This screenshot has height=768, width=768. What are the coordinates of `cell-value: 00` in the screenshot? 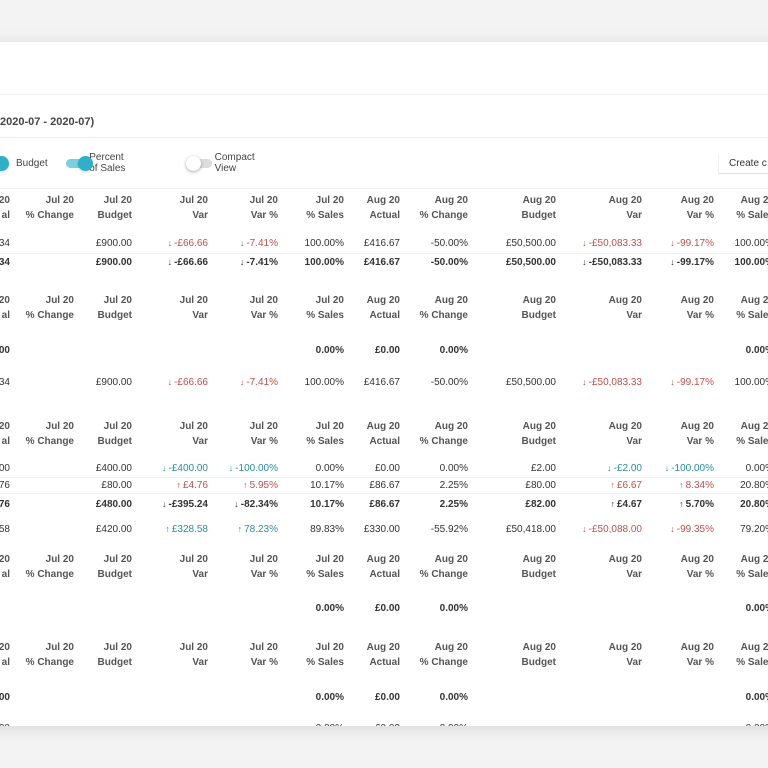 It's located at (5, 697).